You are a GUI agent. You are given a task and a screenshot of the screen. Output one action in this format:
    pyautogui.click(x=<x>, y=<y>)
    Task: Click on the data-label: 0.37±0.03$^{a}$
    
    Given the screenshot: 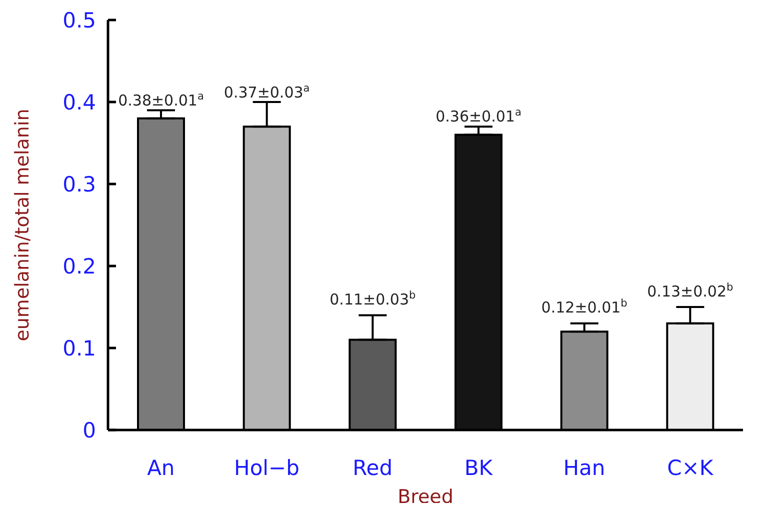 What is the action you would take?
    pyautogui.click(x=267, y=92)
    